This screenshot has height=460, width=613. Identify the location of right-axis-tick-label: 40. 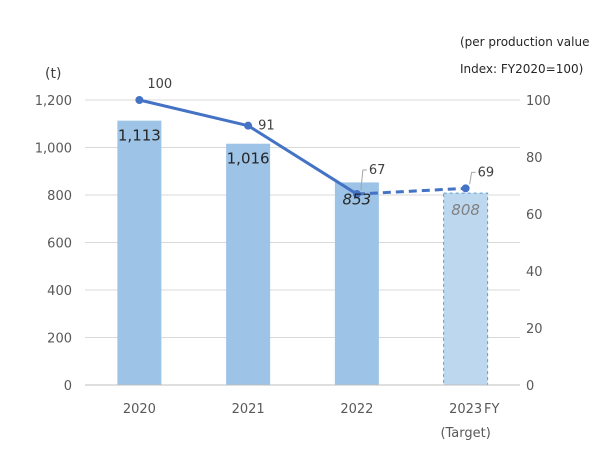
(534, 272).